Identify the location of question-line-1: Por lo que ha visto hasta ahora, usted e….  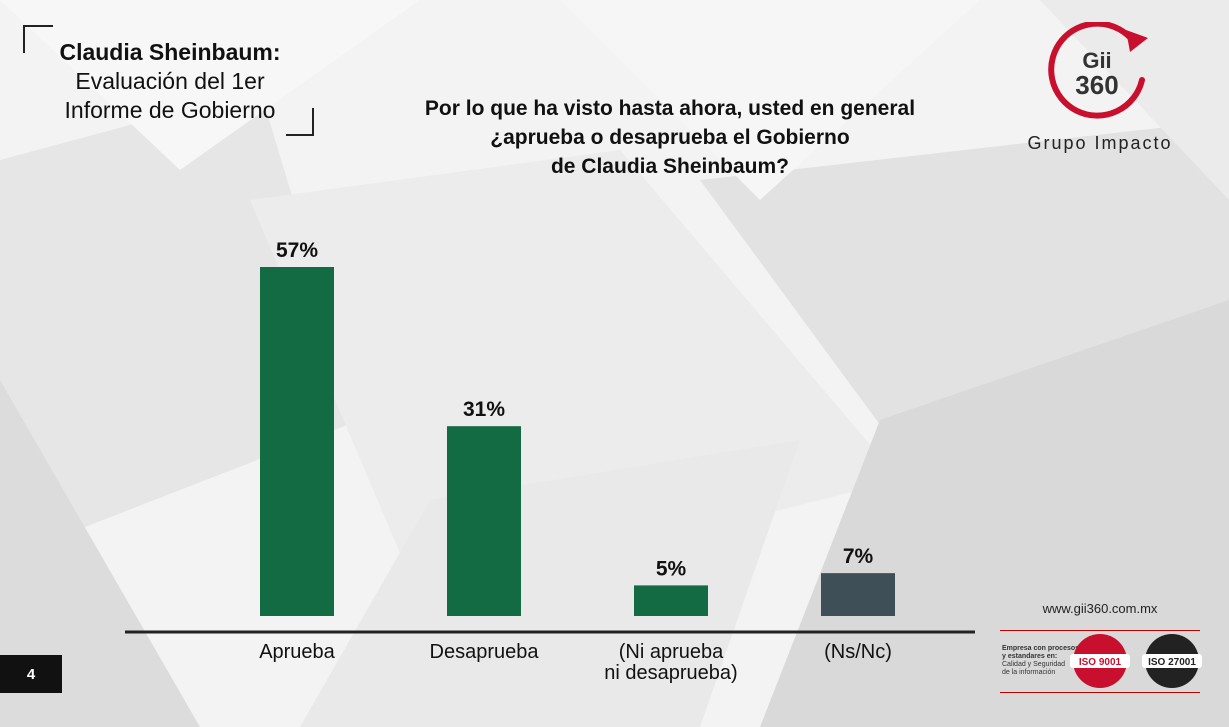
(670, 108).